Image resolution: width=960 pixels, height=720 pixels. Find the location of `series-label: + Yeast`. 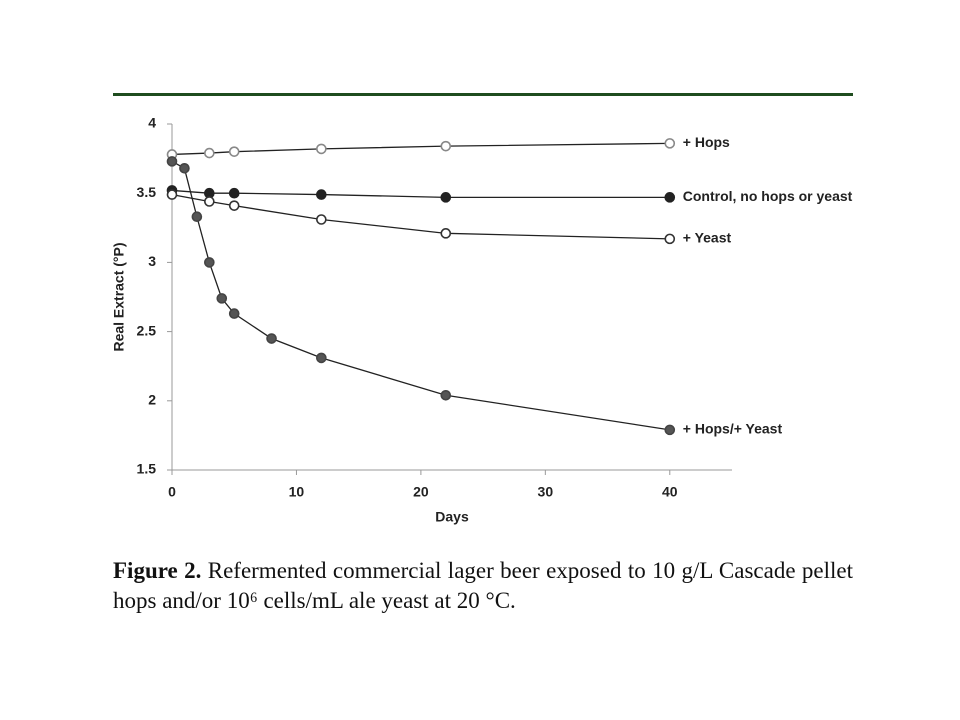

series-label: + Yeast is located at coordinates (707, 238).